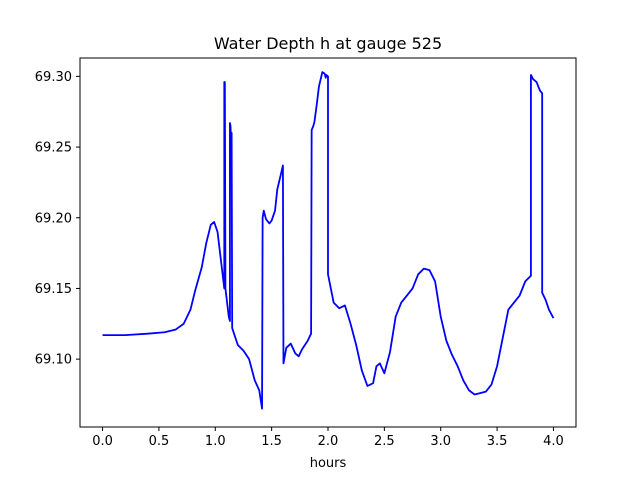 This screenshot has width=640, height=480. Describe the element at coordinates (271, 441) in the screenshot. I see `x-tick-label: 1.5` at that location.